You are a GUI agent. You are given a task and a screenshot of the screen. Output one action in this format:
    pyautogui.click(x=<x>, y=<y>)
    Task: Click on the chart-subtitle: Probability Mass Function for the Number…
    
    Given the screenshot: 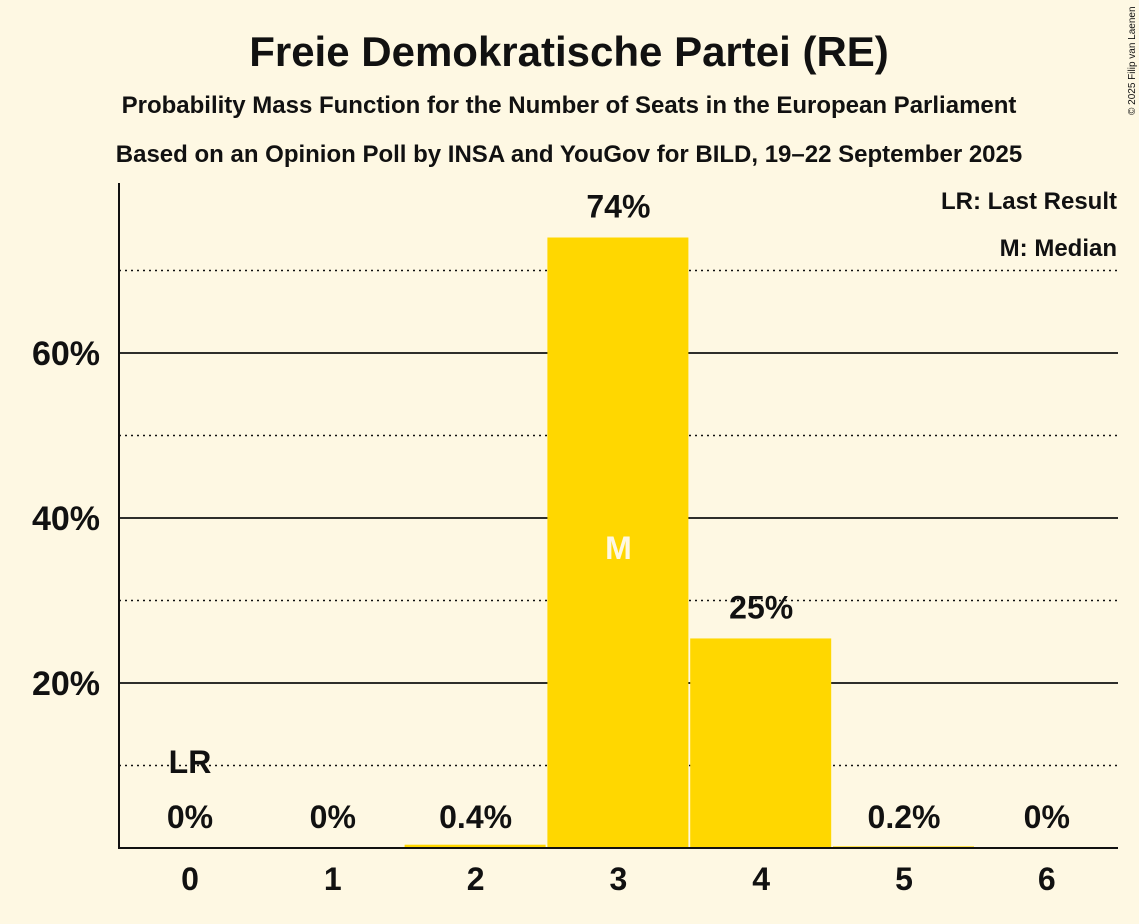 What is the action you would take?
    pyautogui.click(x=569, y=105)
    